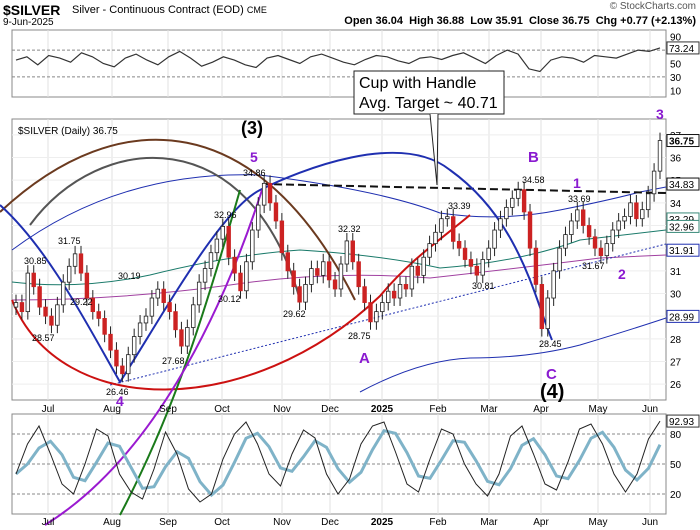  Describe the element at coordinates (622, 274) in the screenshot. I see `wave-label: 2` at that location.